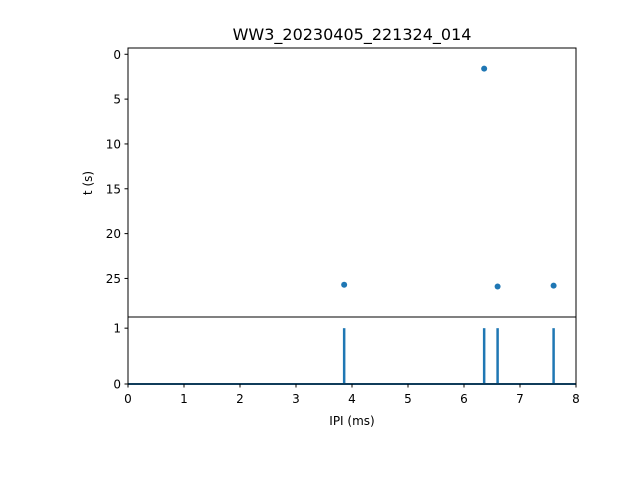  What do you see at coordinates (520, 399) in the screenshot?
I see `bottom-x-tick-label: 7` at bounding box center [520, 399].